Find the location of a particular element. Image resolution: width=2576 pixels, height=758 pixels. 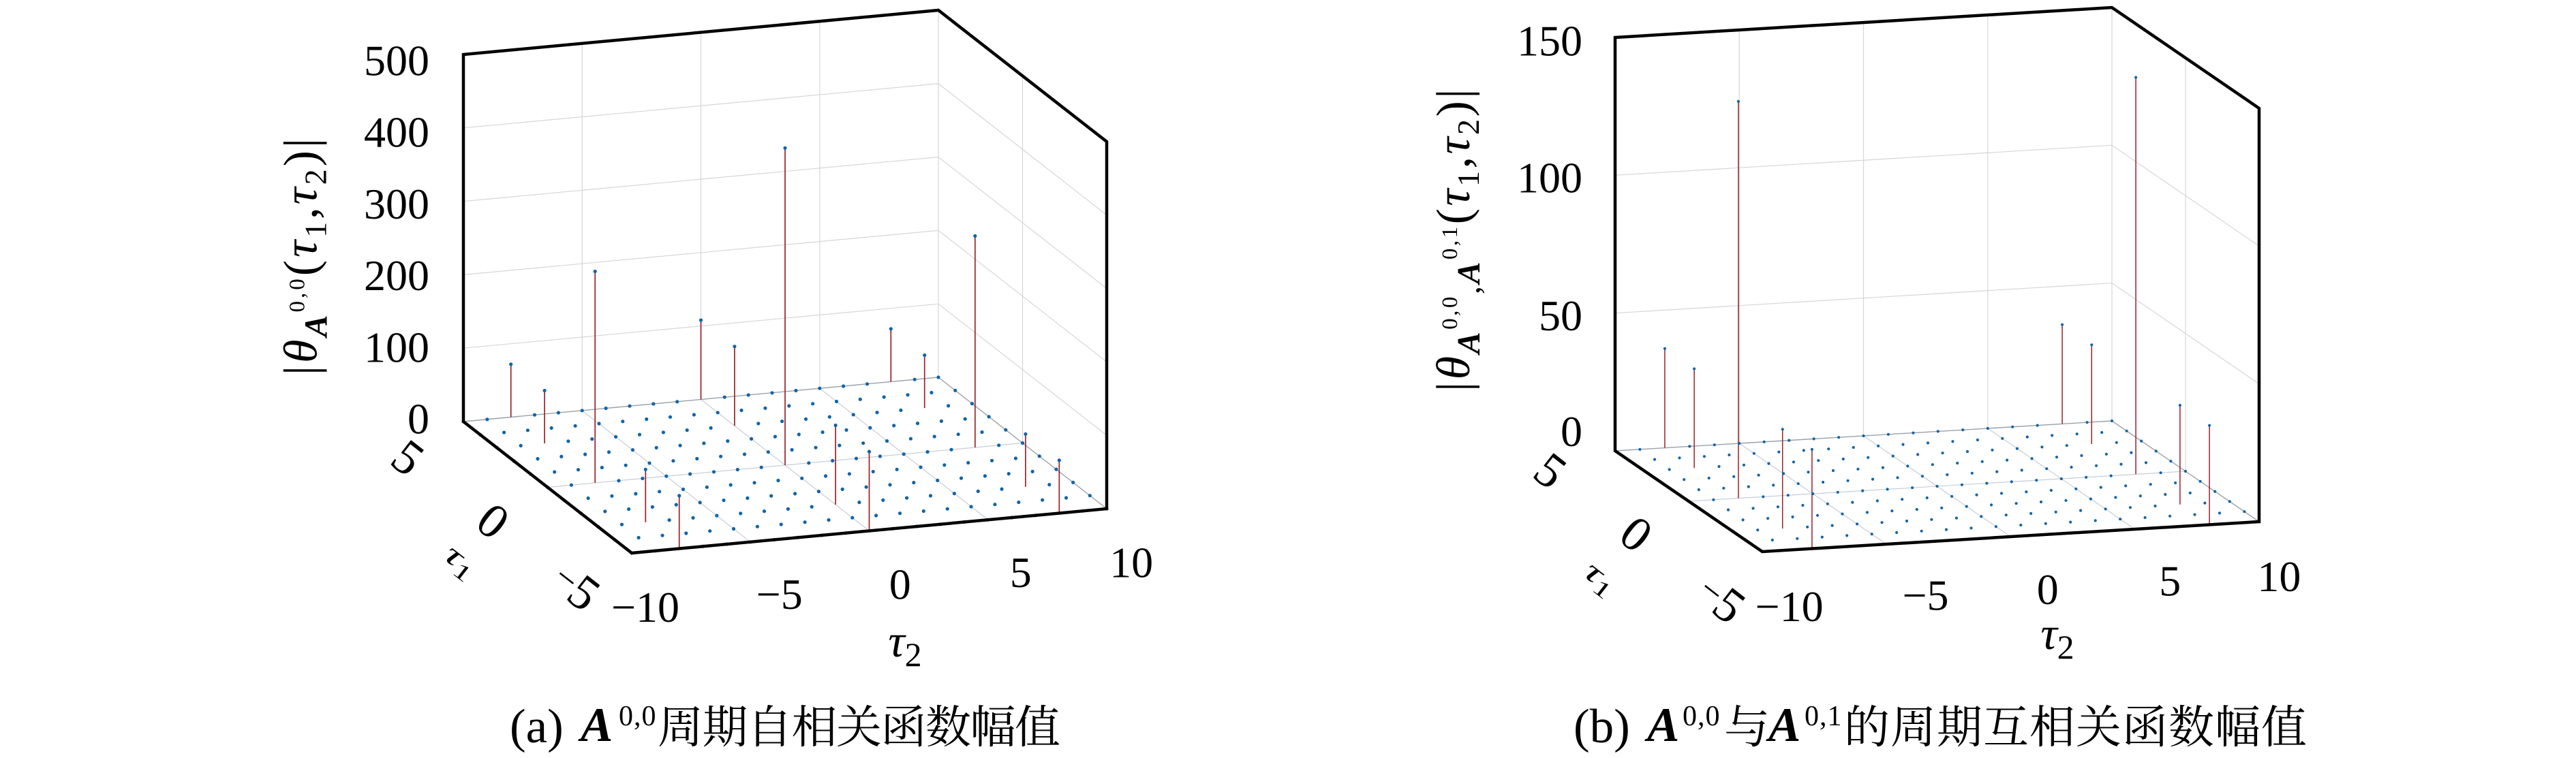

svg-text: 500 is located at coordinates (397, 60).